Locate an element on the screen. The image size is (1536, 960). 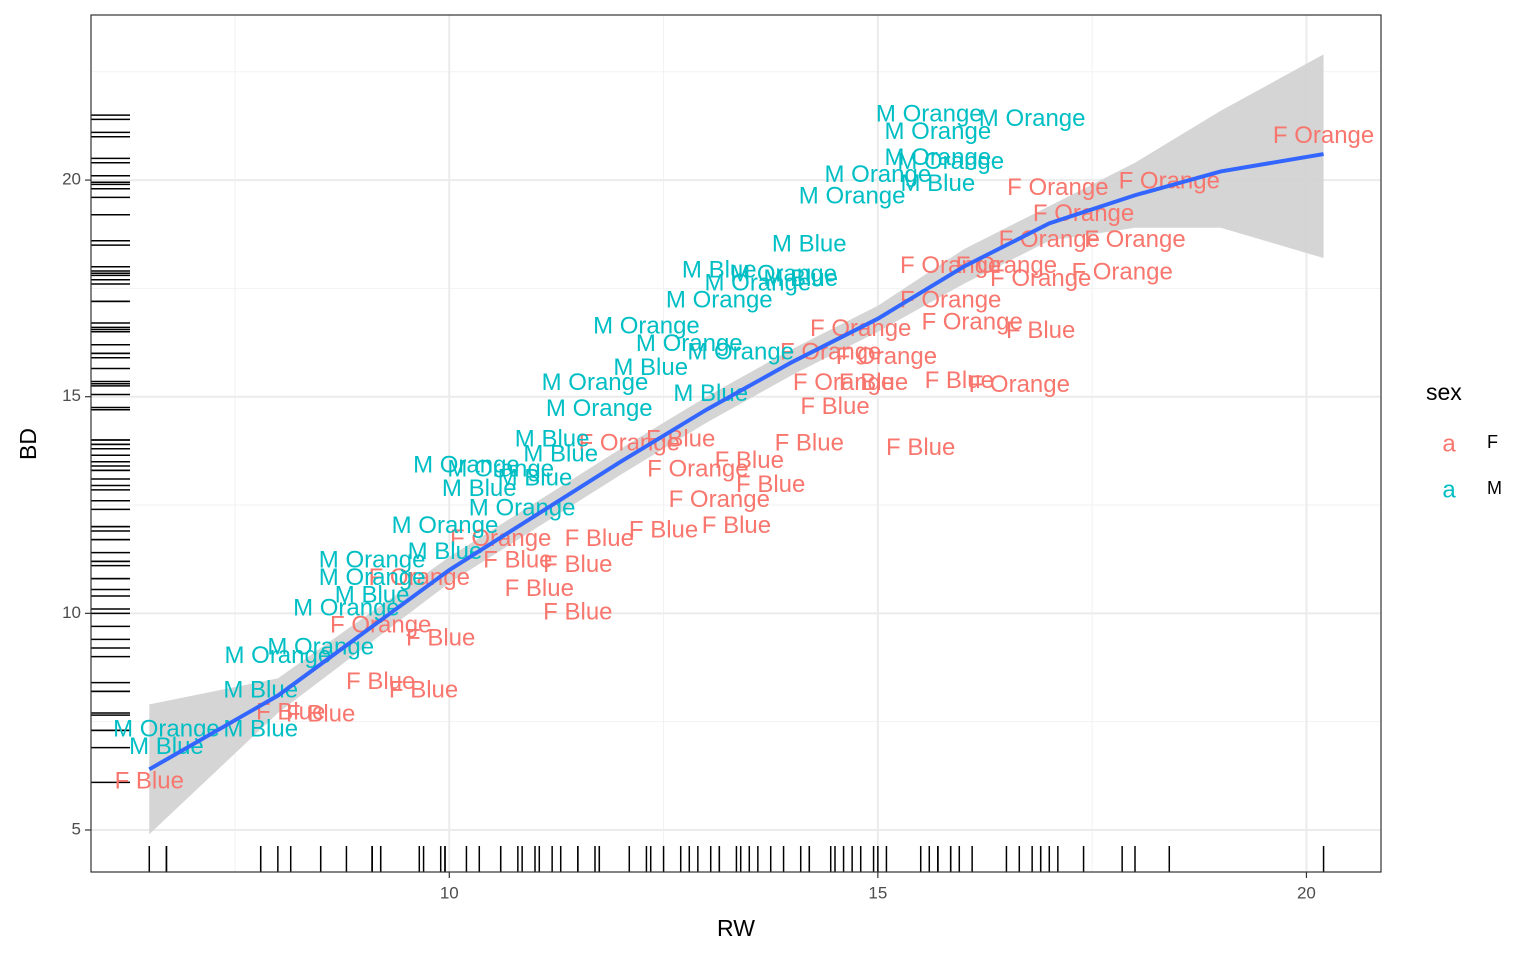
y-tick-label: 10 is located at coordinates (71, 612).